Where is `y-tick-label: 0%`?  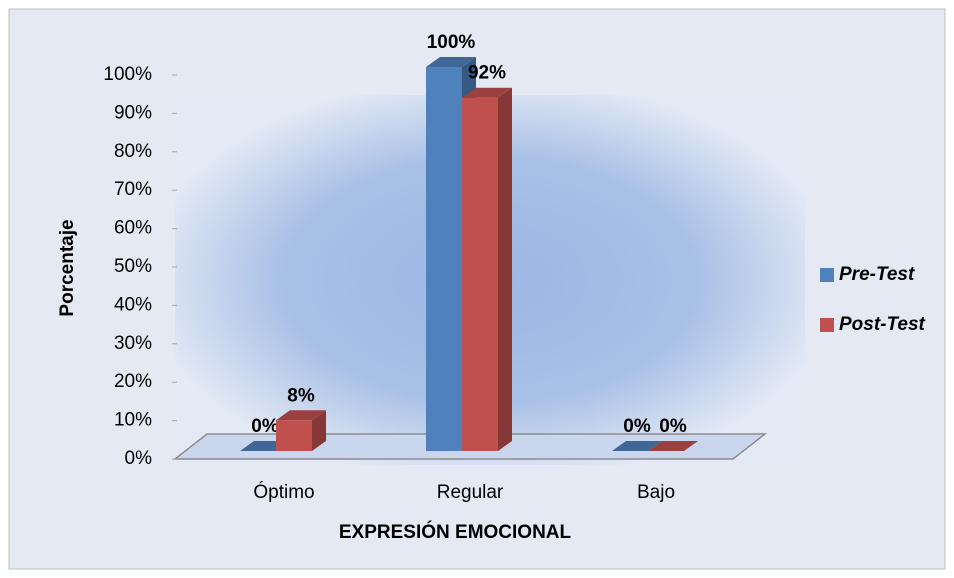
y-tick-label: 0% is located at coordinates (139, 458).